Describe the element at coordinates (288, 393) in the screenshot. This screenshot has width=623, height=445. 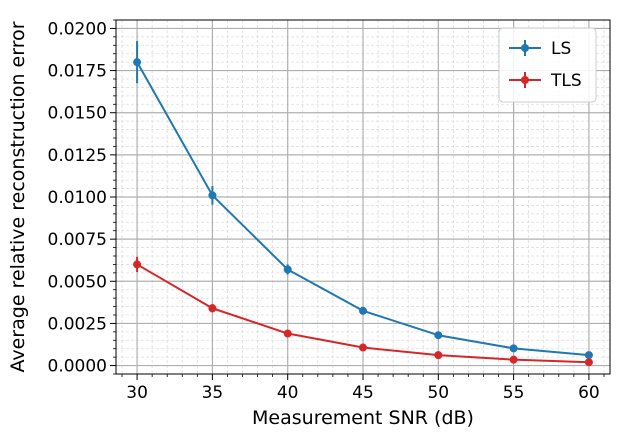
I see `x-tick-label: 40` at that location.